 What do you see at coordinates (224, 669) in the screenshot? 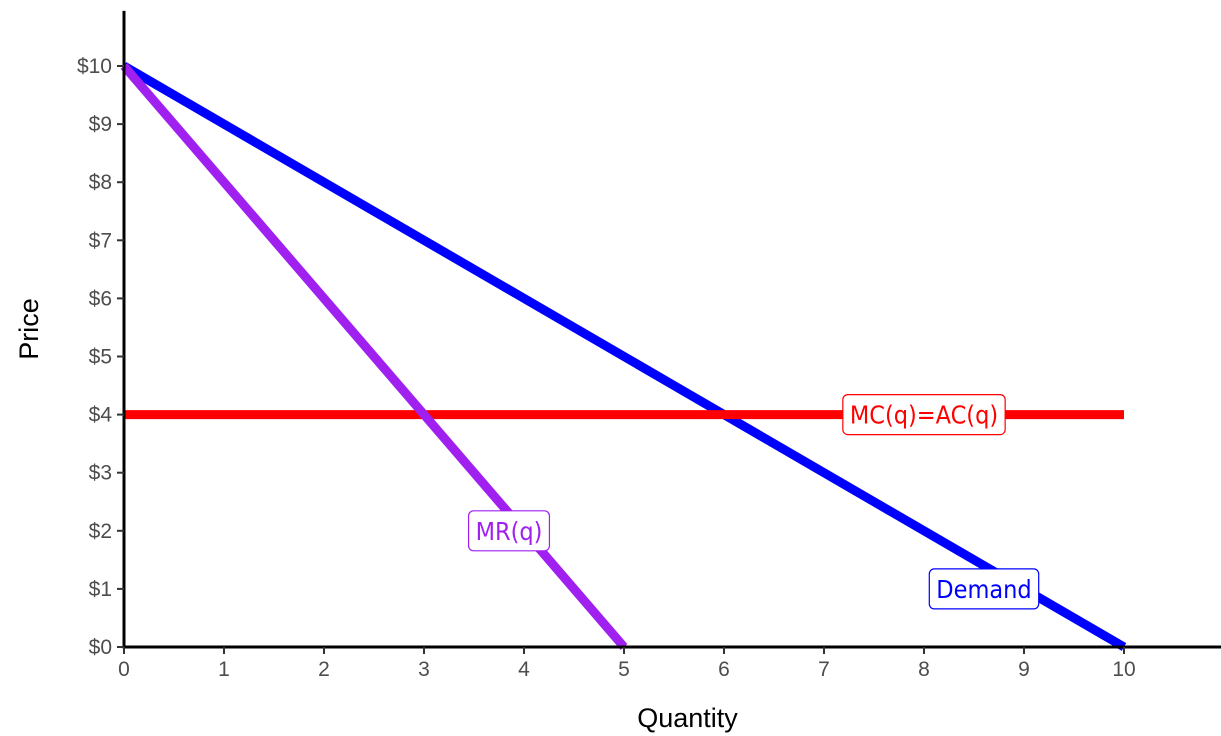
I see `x-tick-label: 1` at bounding box center [224, 669].